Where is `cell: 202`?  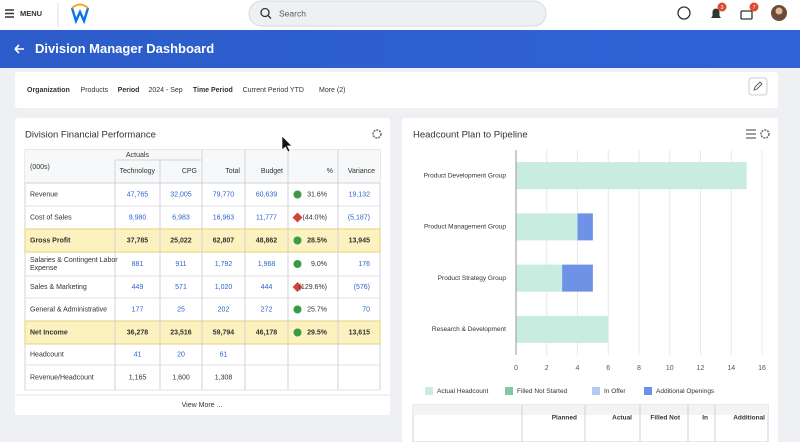 cell: 202 is located at coordinates (224, 309).